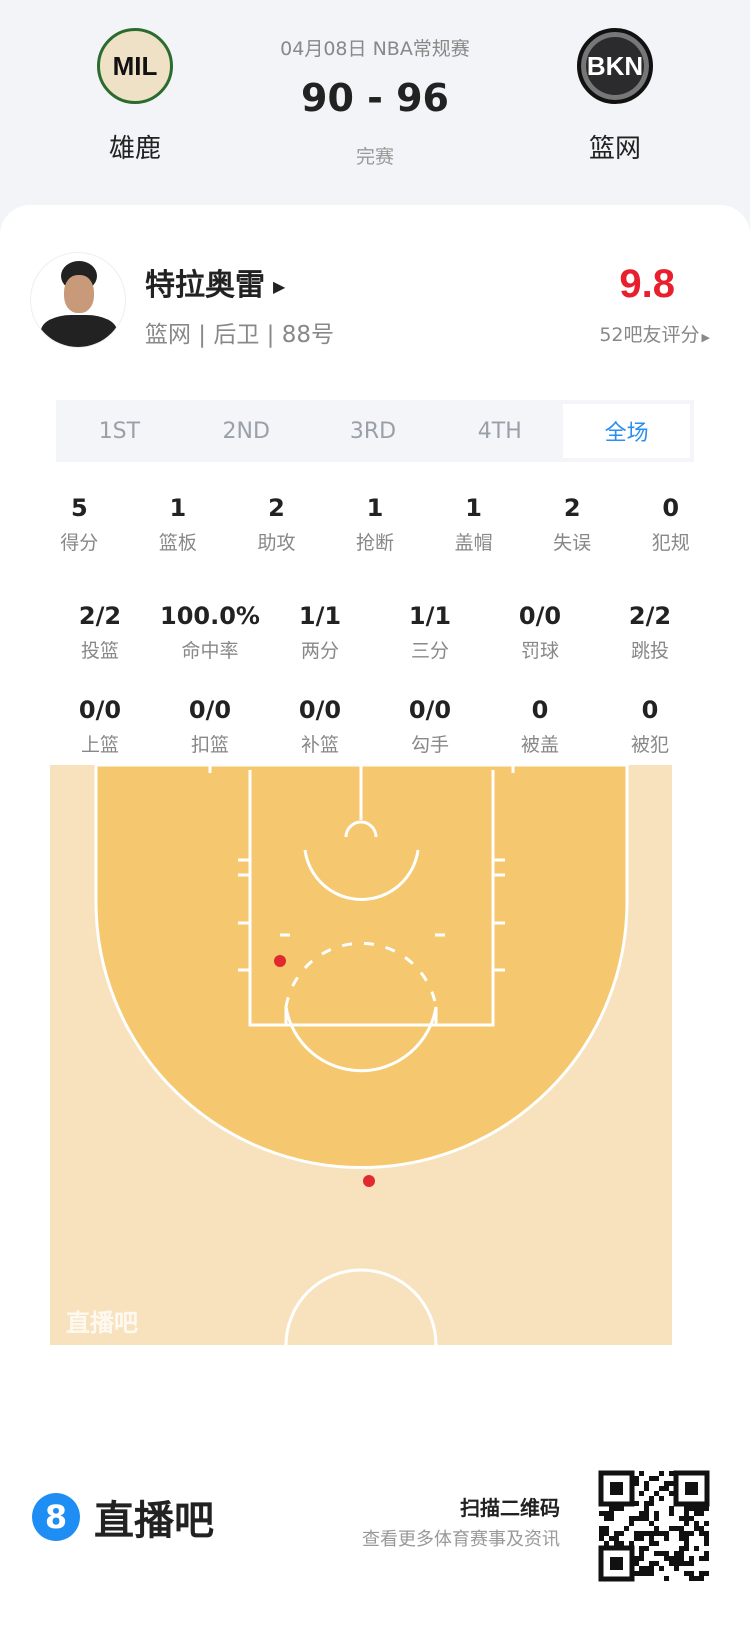 This screenshot has height=1629, width=750. What do you see at coordinates (154, 1521) in the screenshot?
I see `brand-name: 直播吧` at bounding box center [154, 1521].